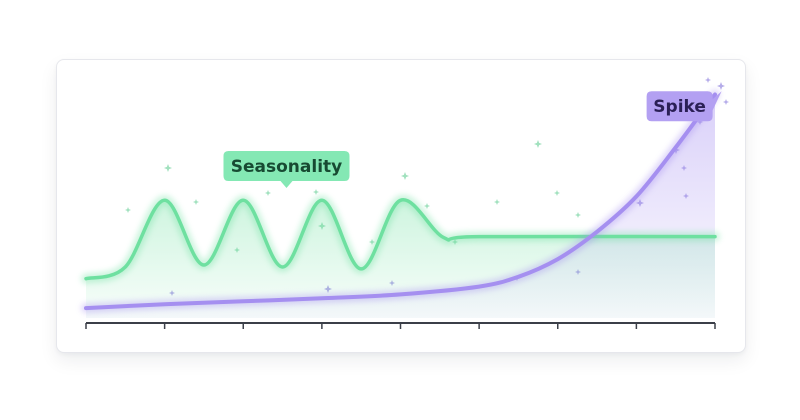  I want to click on seasonality-callout: Seasonality, so click(286, 170).